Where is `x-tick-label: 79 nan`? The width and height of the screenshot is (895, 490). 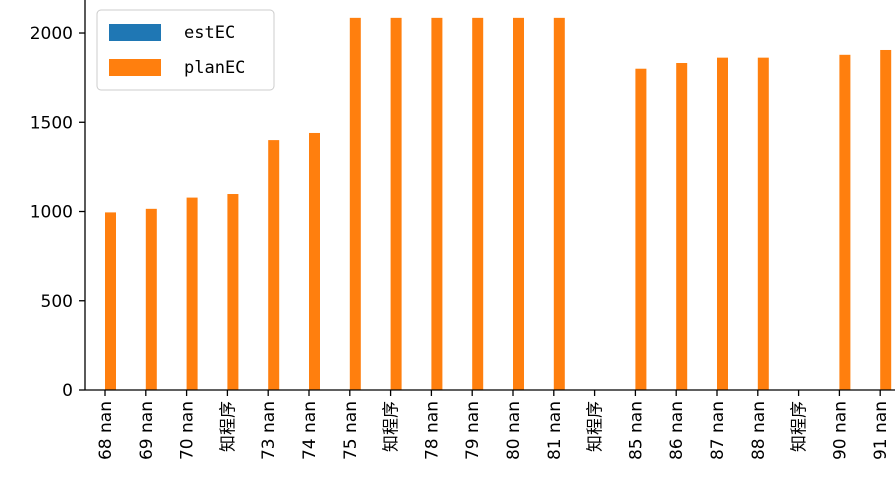
x-tick-label: 79 nan is located at coordinates (473, 430).